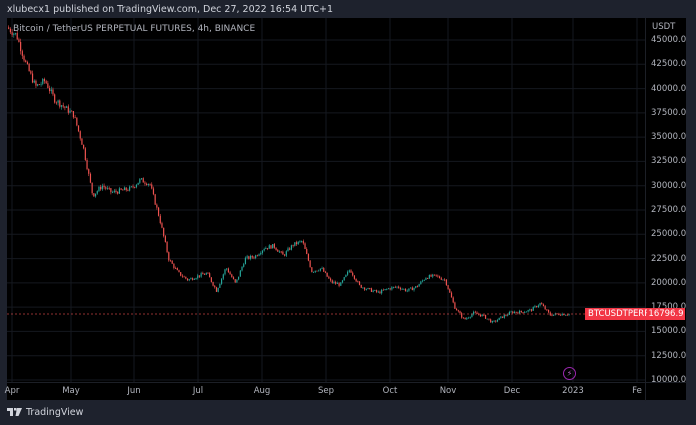  I want to click on time-tick-label: Apr, so click(12, 391).